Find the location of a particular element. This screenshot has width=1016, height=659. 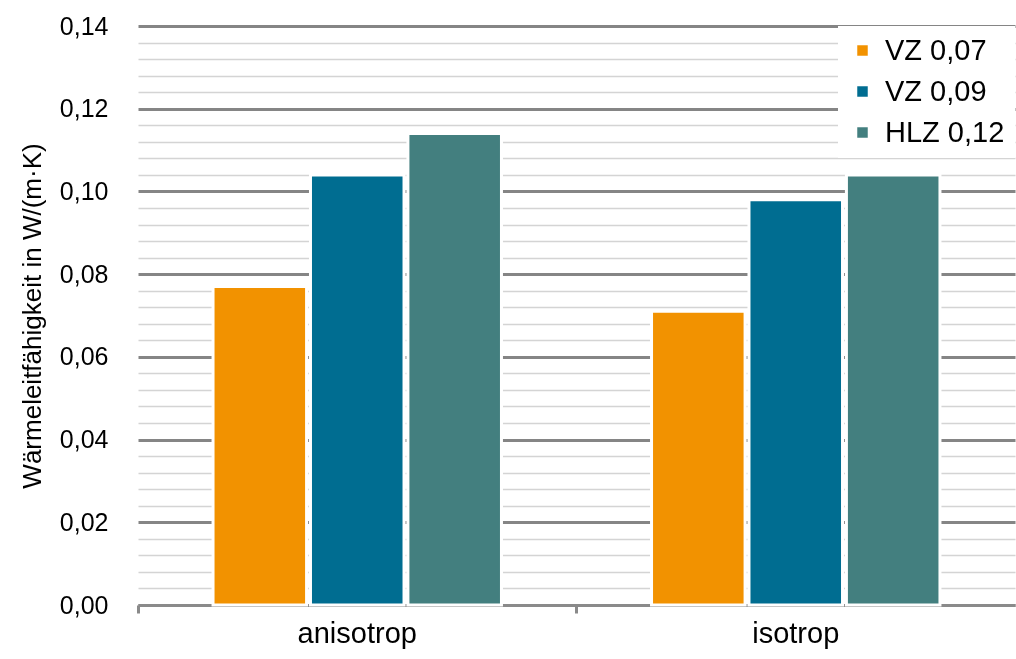

y-tick-label: 0,04 is located at coordinates (84, 439).